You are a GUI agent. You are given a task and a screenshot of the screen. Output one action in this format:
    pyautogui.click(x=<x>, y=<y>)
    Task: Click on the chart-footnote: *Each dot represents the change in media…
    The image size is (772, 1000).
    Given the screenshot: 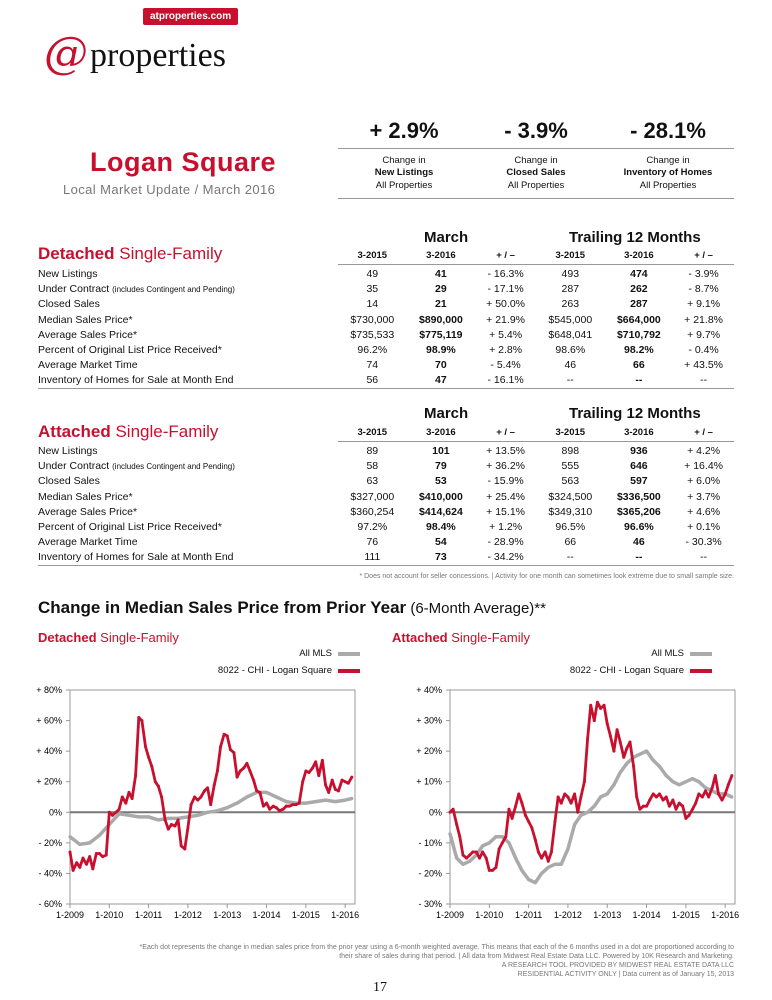 What is the action you would take?
    pyautogui.click(x=436, y=961)
    